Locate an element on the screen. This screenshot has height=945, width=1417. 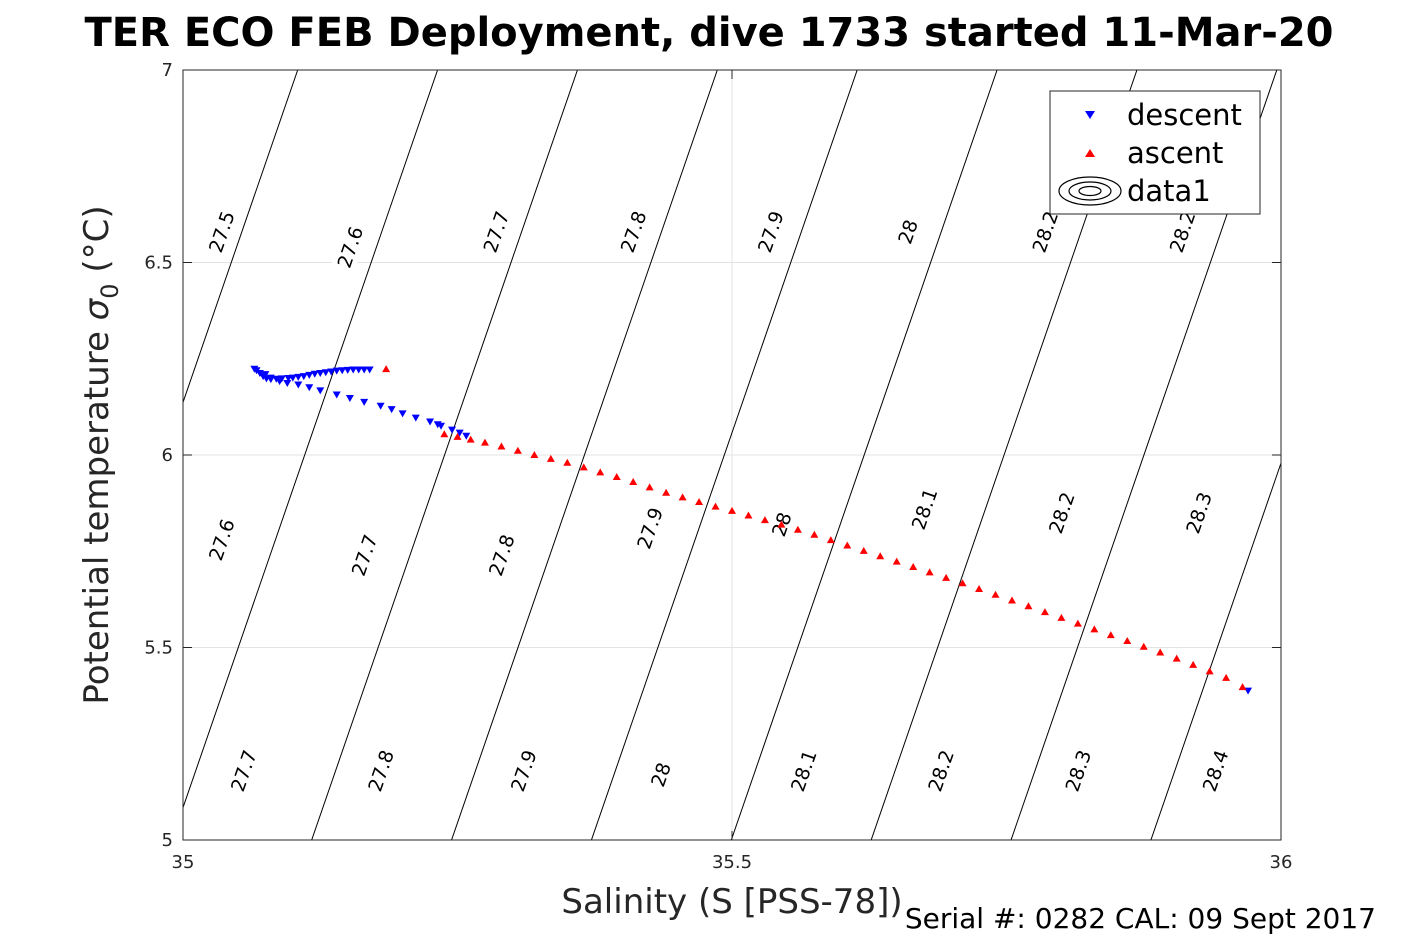
y-tick-label: 6.5 is located at coordinates (158, 263).